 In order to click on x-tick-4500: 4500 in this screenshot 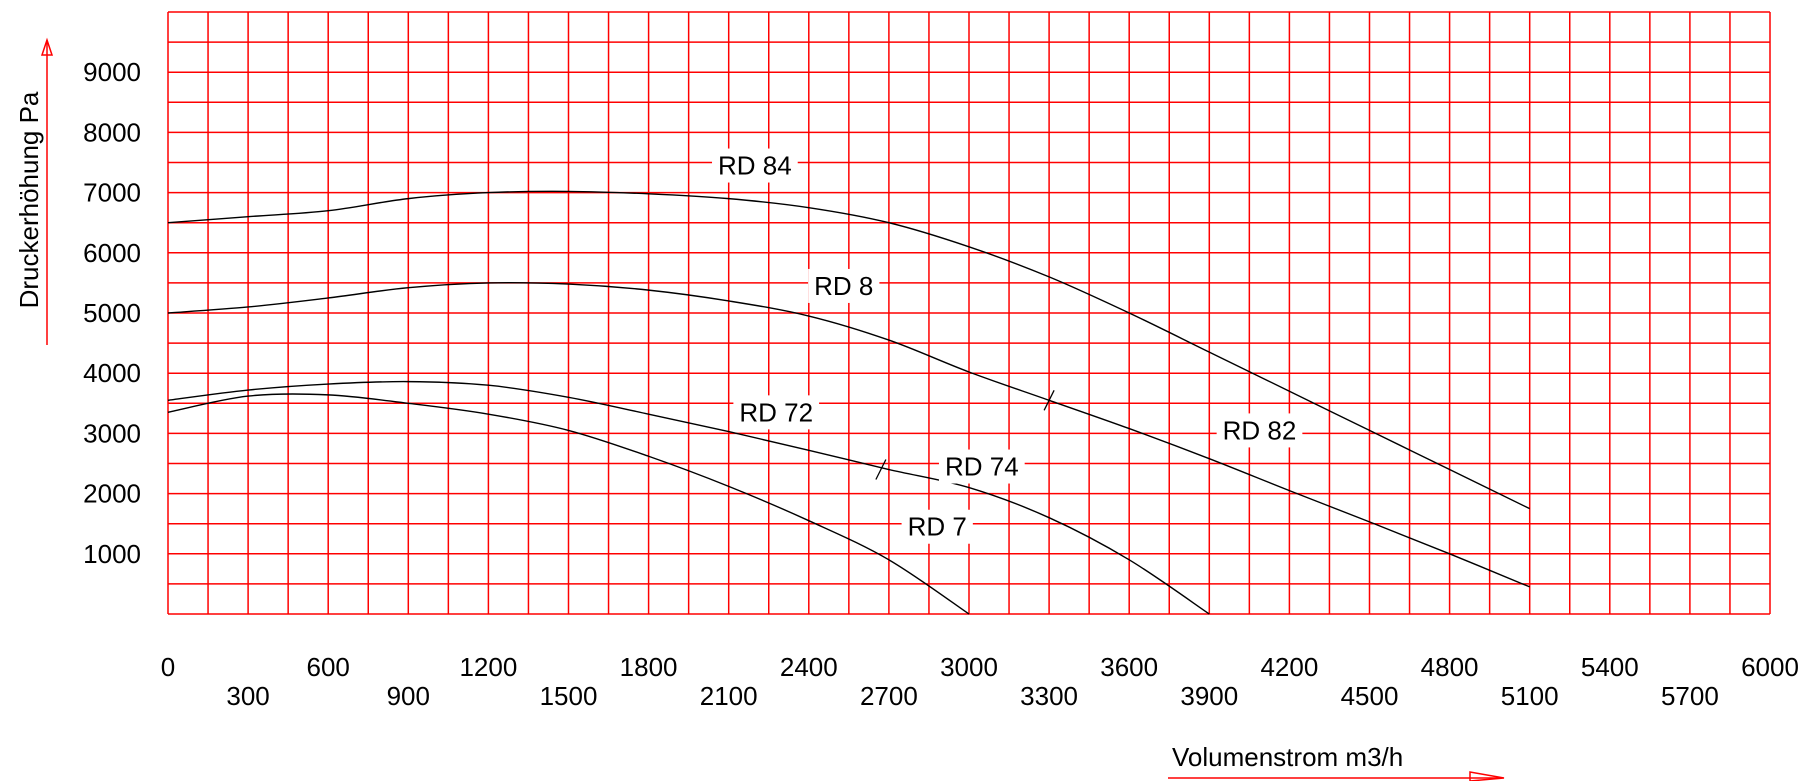, I will do `click(1370, 696)`.